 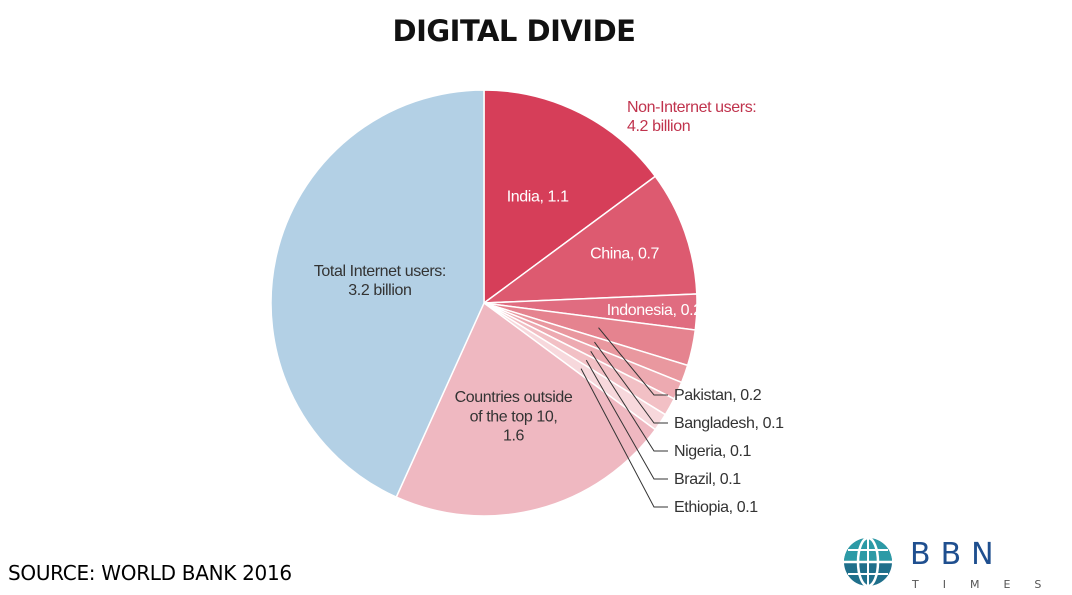 I want to click on leader-line-brazil, so click(x=626, y=419).